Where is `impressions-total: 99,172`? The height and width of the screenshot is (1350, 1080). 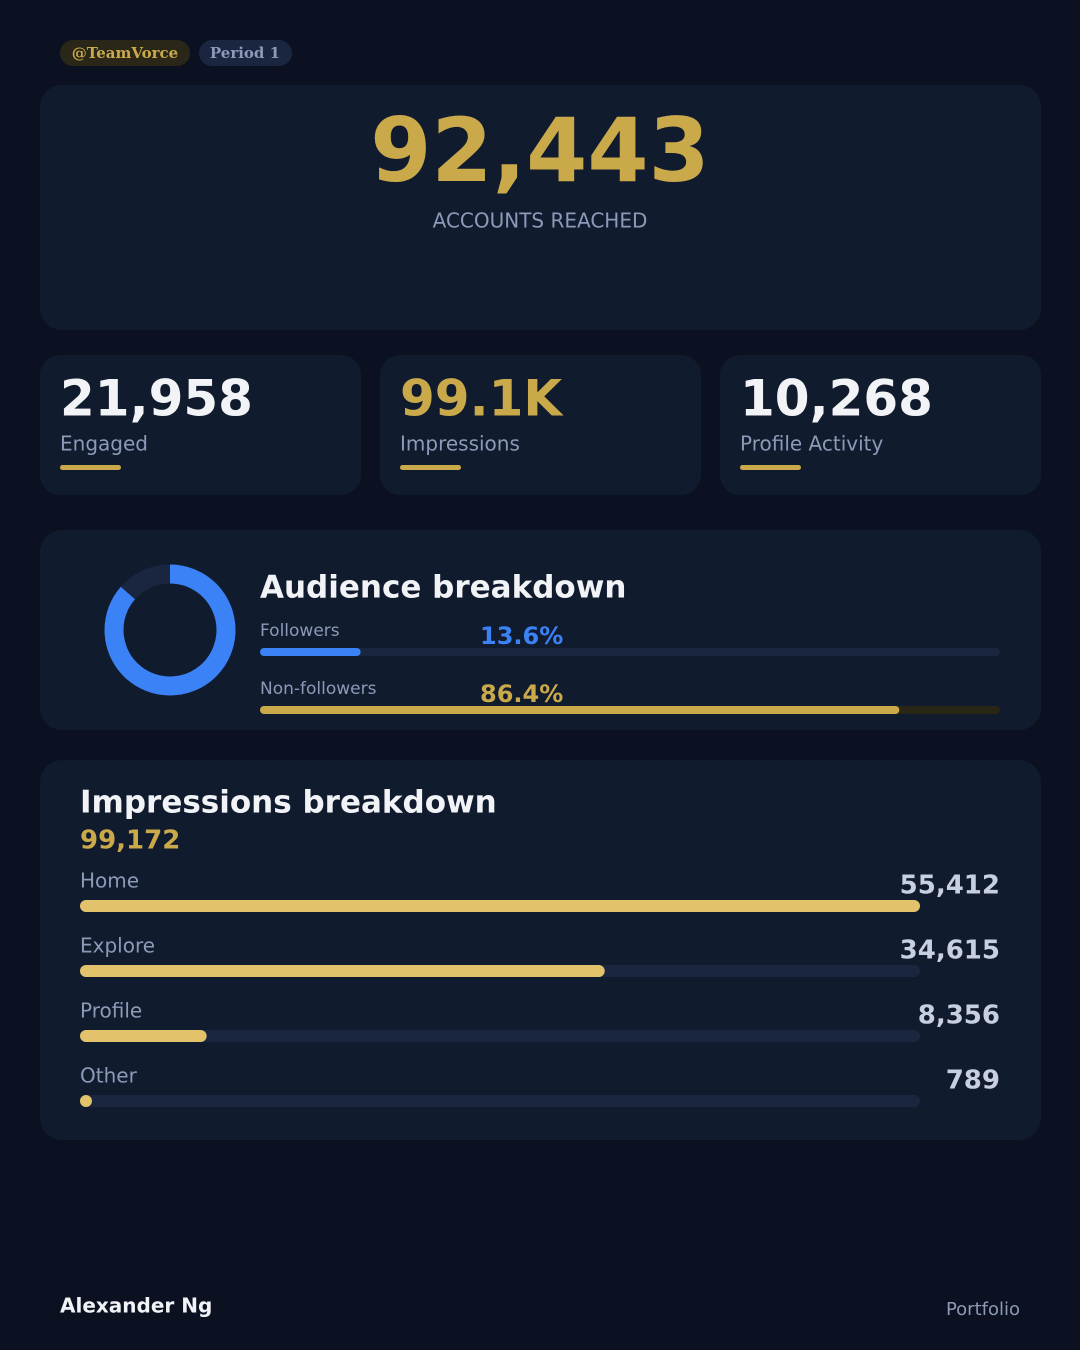
impressions-total: 99,172 is located at coordinates (130, 841).